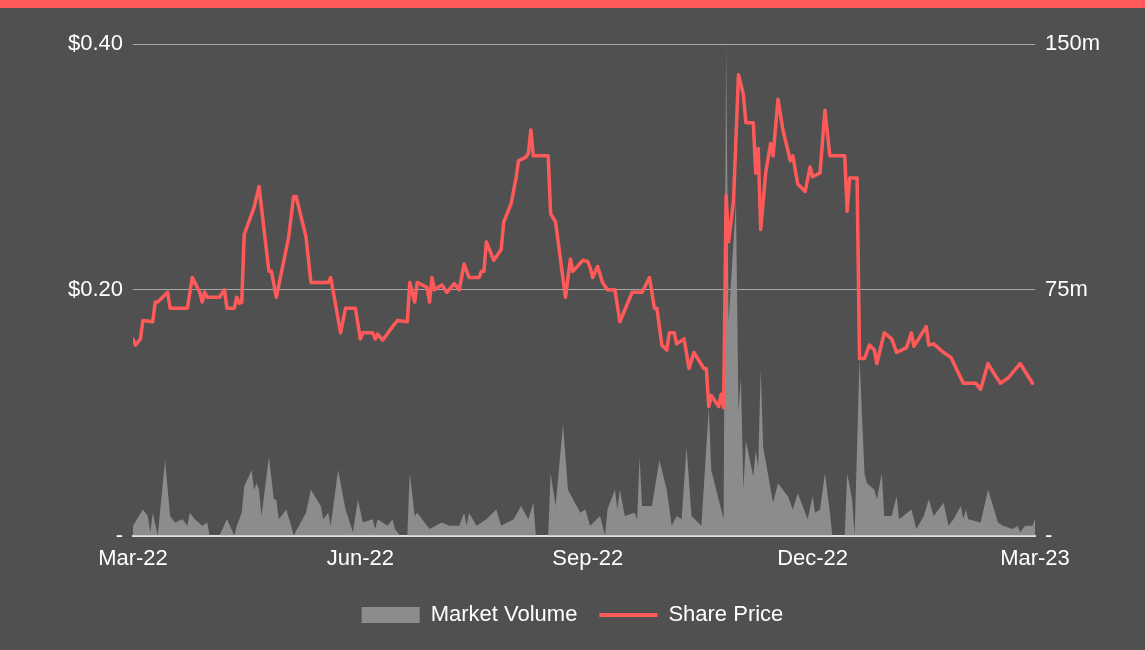 Image resolution: width=1145 pixels, height=650 pixels. Describe the element at coordinates (95, 43) in the screenshot. I see `y-tick-label: $0.40` at that location.